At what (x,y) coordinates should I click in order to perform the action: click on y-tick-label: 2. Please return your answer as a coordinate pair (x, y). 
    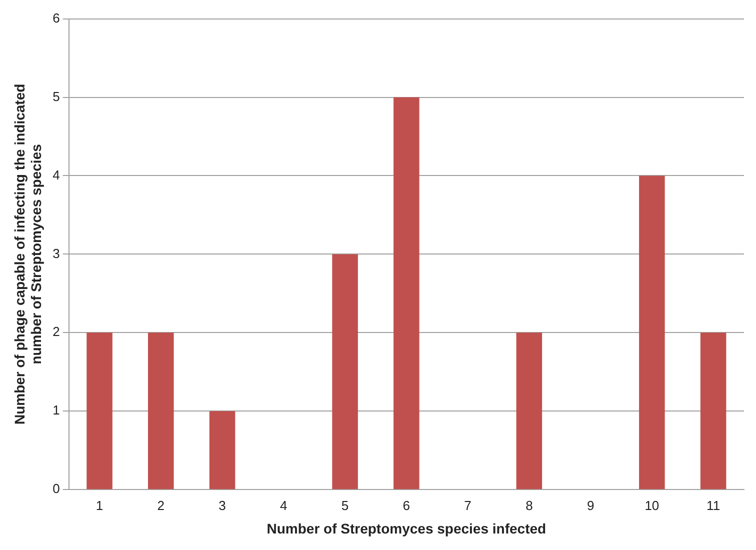
    Looking at the image, I should click on (56, 332).